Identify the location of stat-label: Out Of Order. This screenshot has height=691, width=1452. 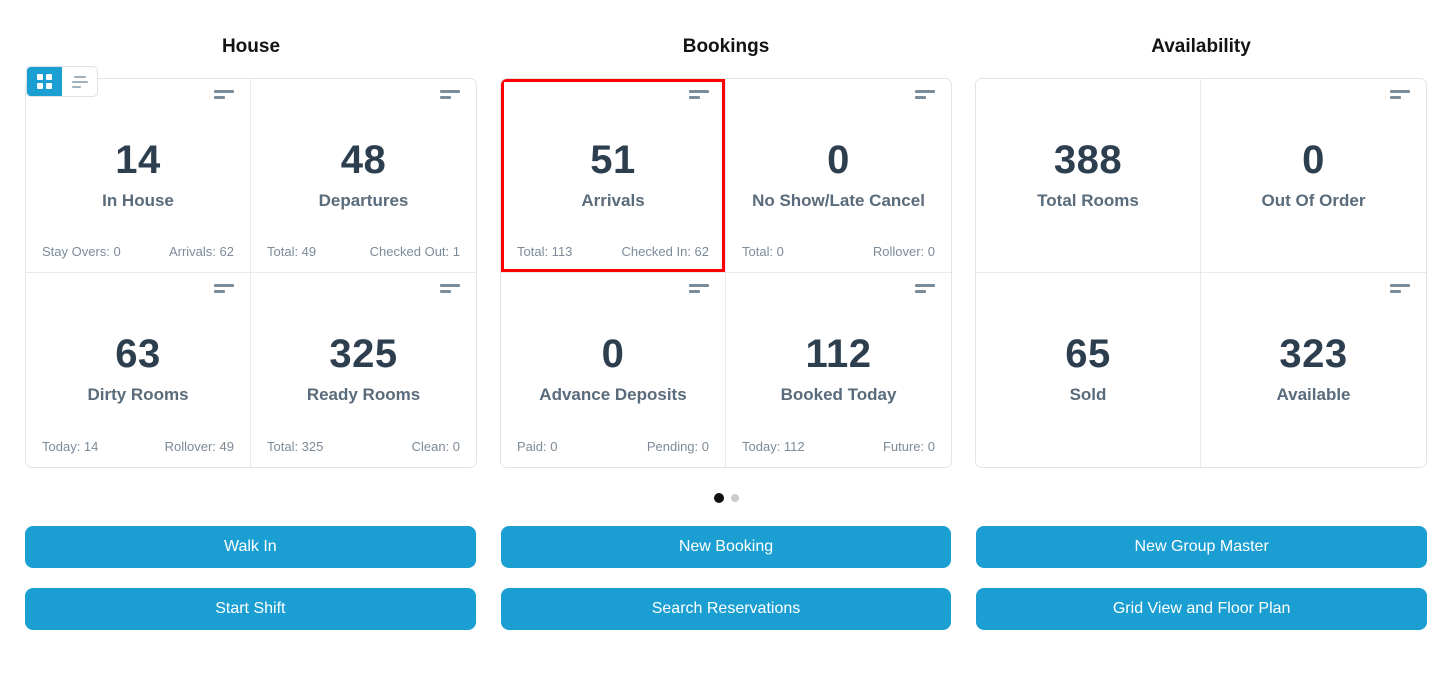
(1313, 200).